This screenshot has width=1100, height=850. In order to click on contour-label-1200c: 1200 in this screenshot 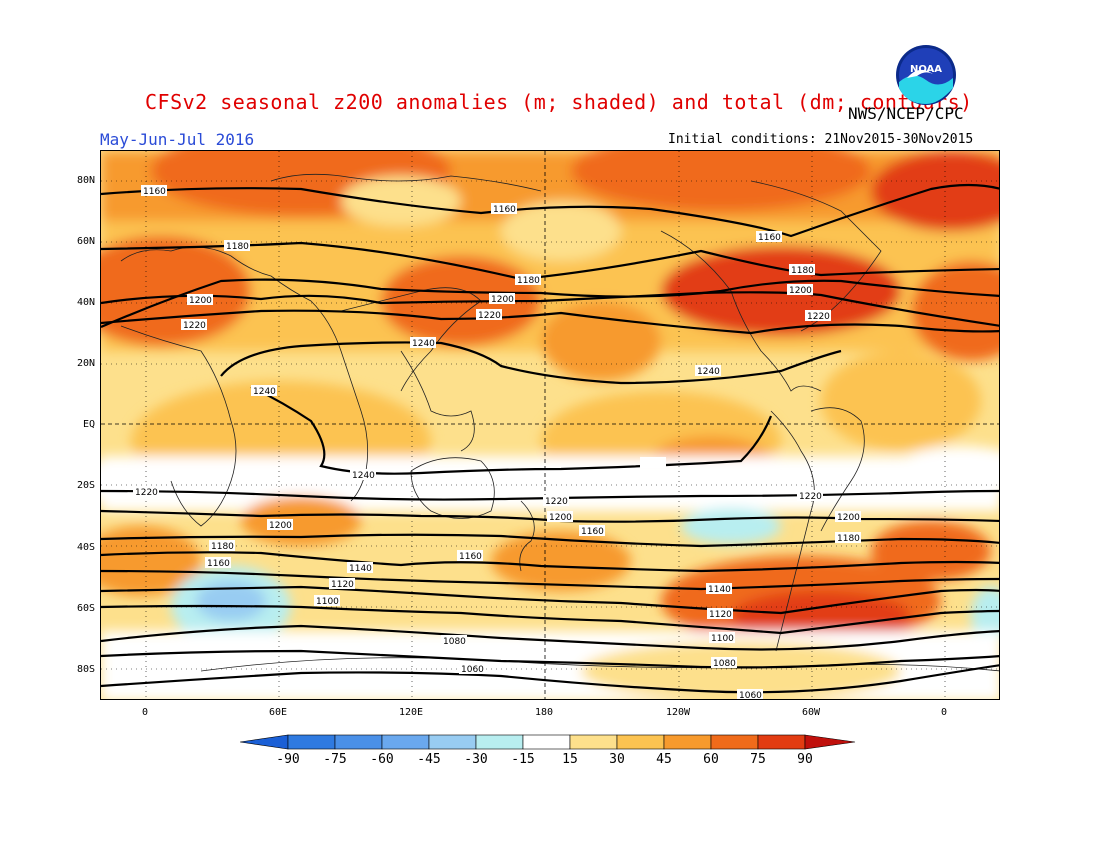, I will do `click(800, 290)`.